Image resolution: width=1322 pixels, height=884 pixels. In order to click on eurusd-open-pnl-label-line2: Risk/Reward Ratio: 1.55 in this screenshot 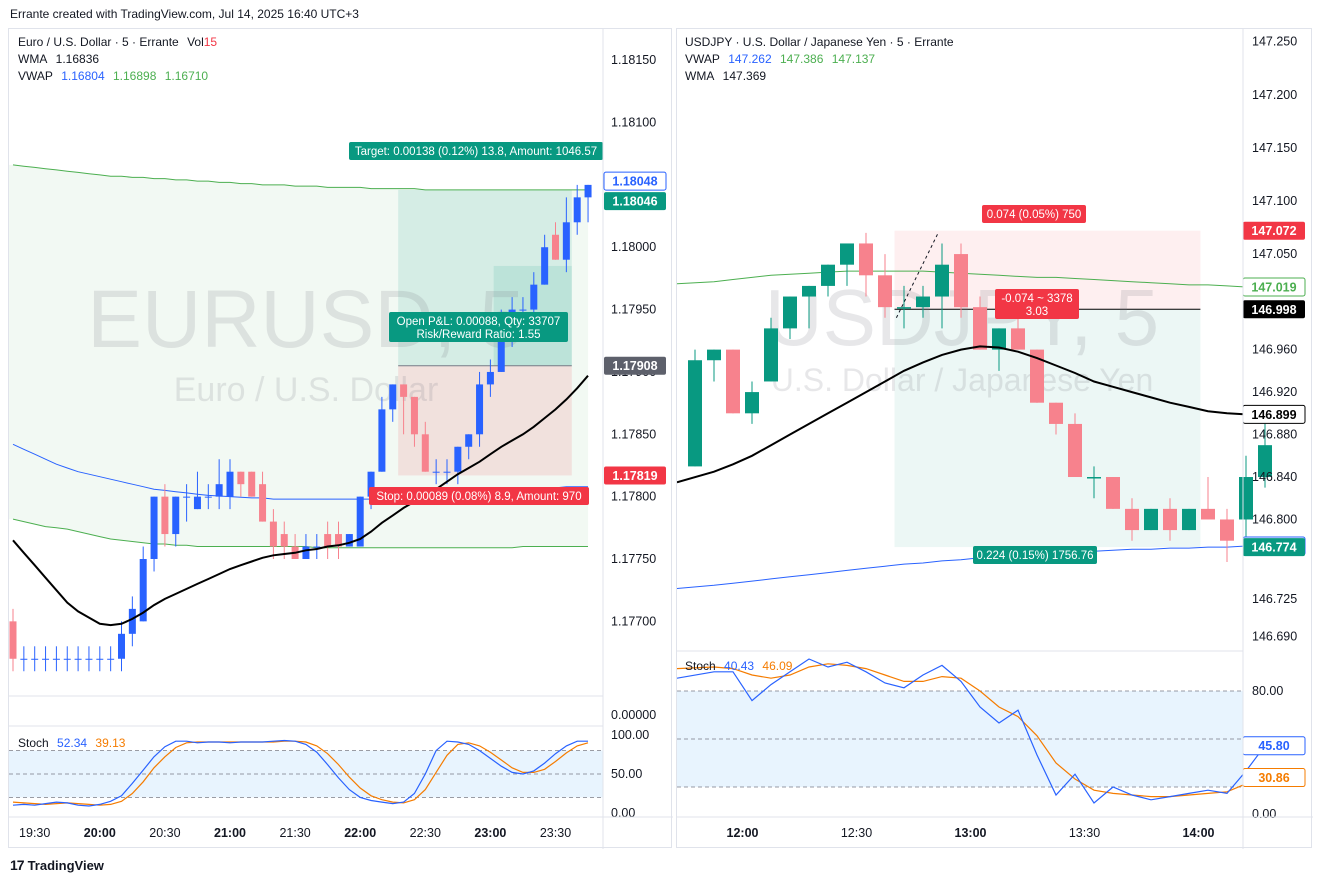, I will do `click(479, 335)`.